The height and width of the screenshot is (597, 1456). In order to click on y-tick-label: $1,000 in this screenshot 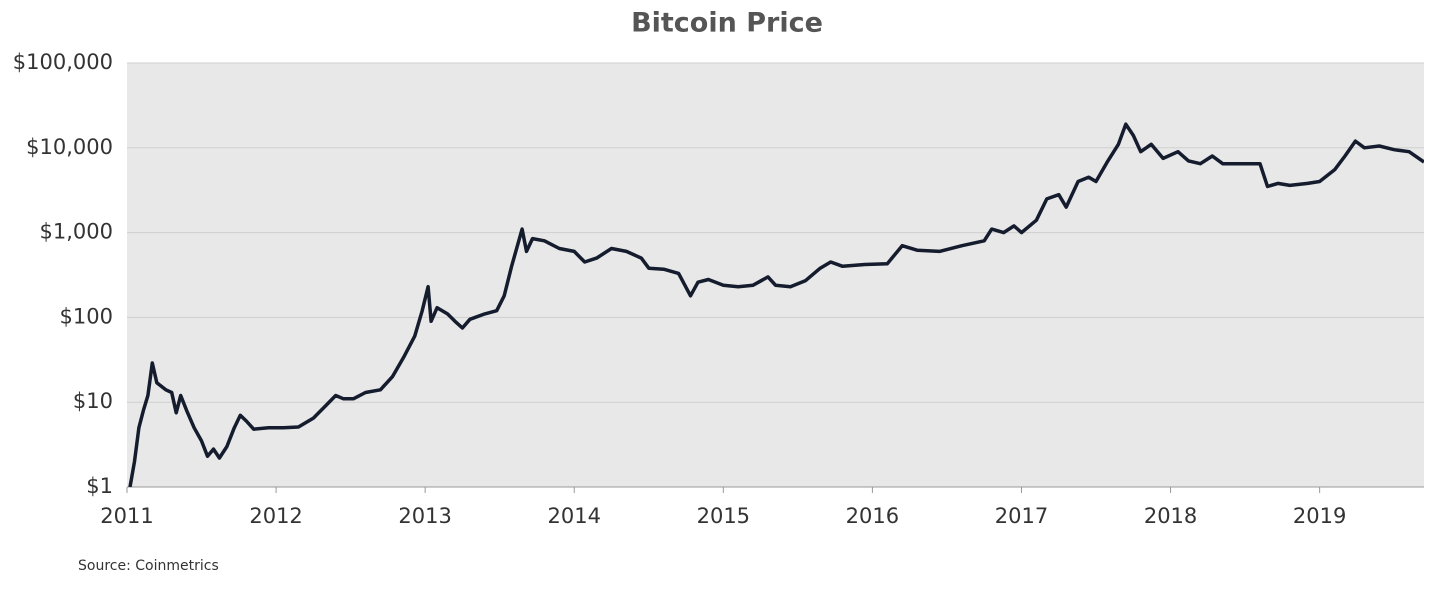, I will do `click(76, 232)`.